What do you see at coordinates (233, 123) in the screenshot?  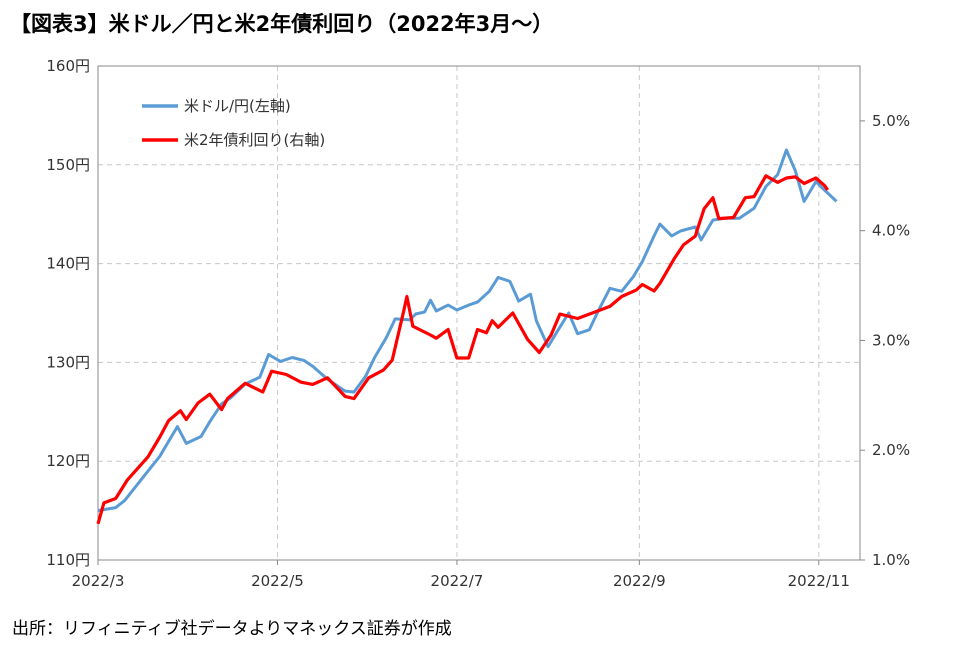 I see `legend: 米ドル/円(左軸) 米2年債利回り(右軸)` at bounding box center [233, 123].